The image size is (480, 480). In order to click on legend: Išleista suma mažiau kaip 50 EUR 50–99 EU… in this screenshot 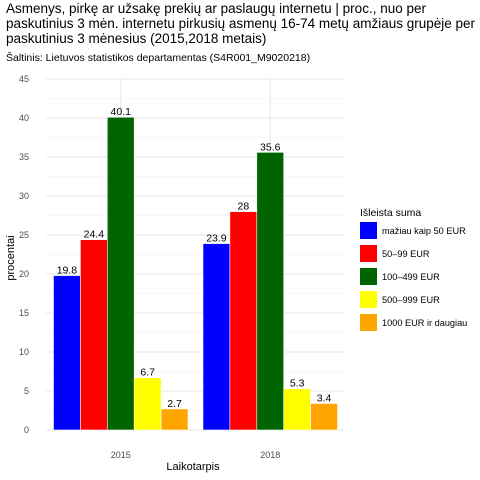, I will do `click(413, 269)`.